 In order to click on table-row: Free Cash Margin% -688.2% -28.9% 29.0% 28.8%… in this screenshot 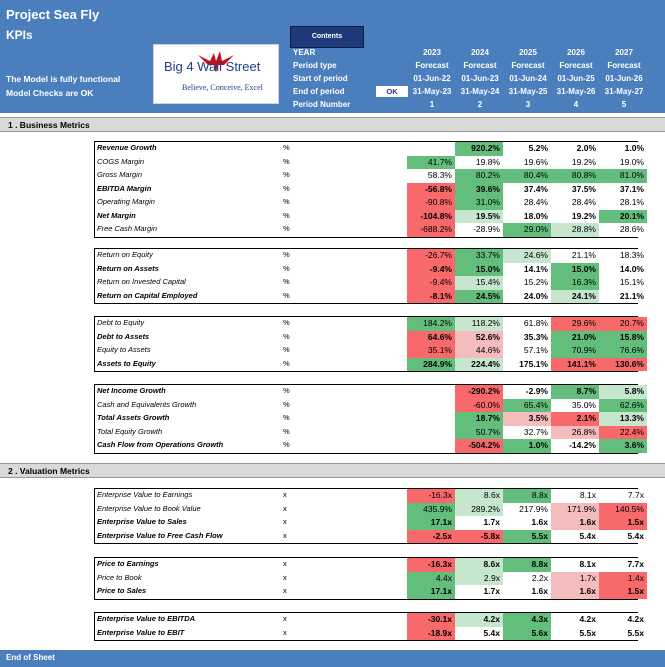, I will do `click(371, 230)`.